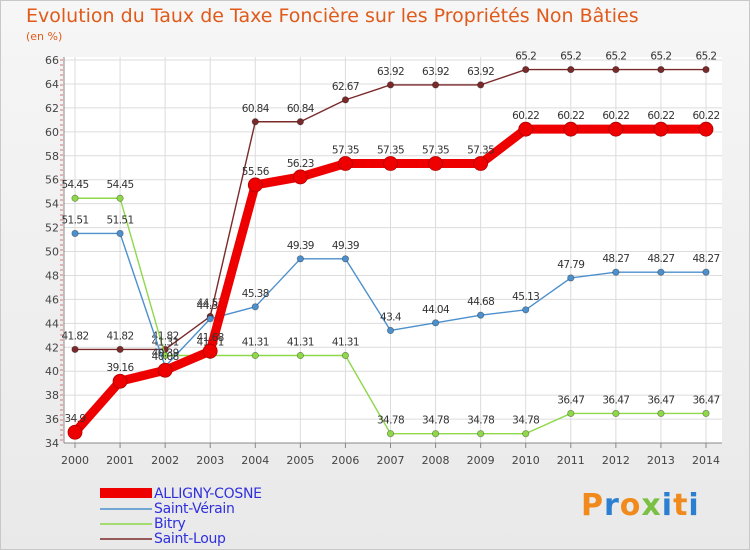 The image size is (750, 550). Describe the element at coordinates (651, 505) in the screenshot. I see `logo-letter: x` at that location.